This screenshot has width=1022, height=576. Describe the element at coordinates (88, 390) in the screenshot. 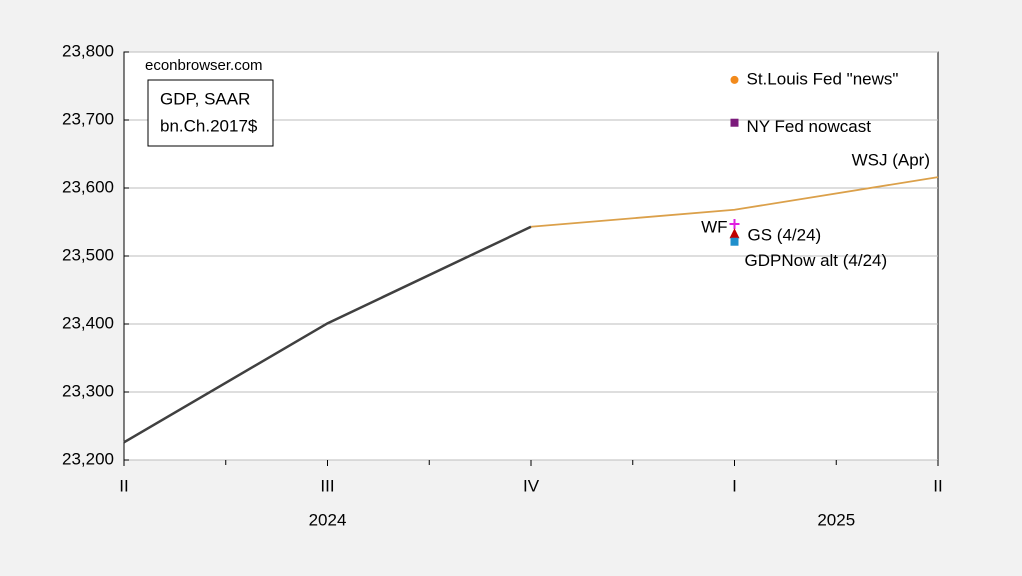

I see `y-tick-label: 23,300` at that location.